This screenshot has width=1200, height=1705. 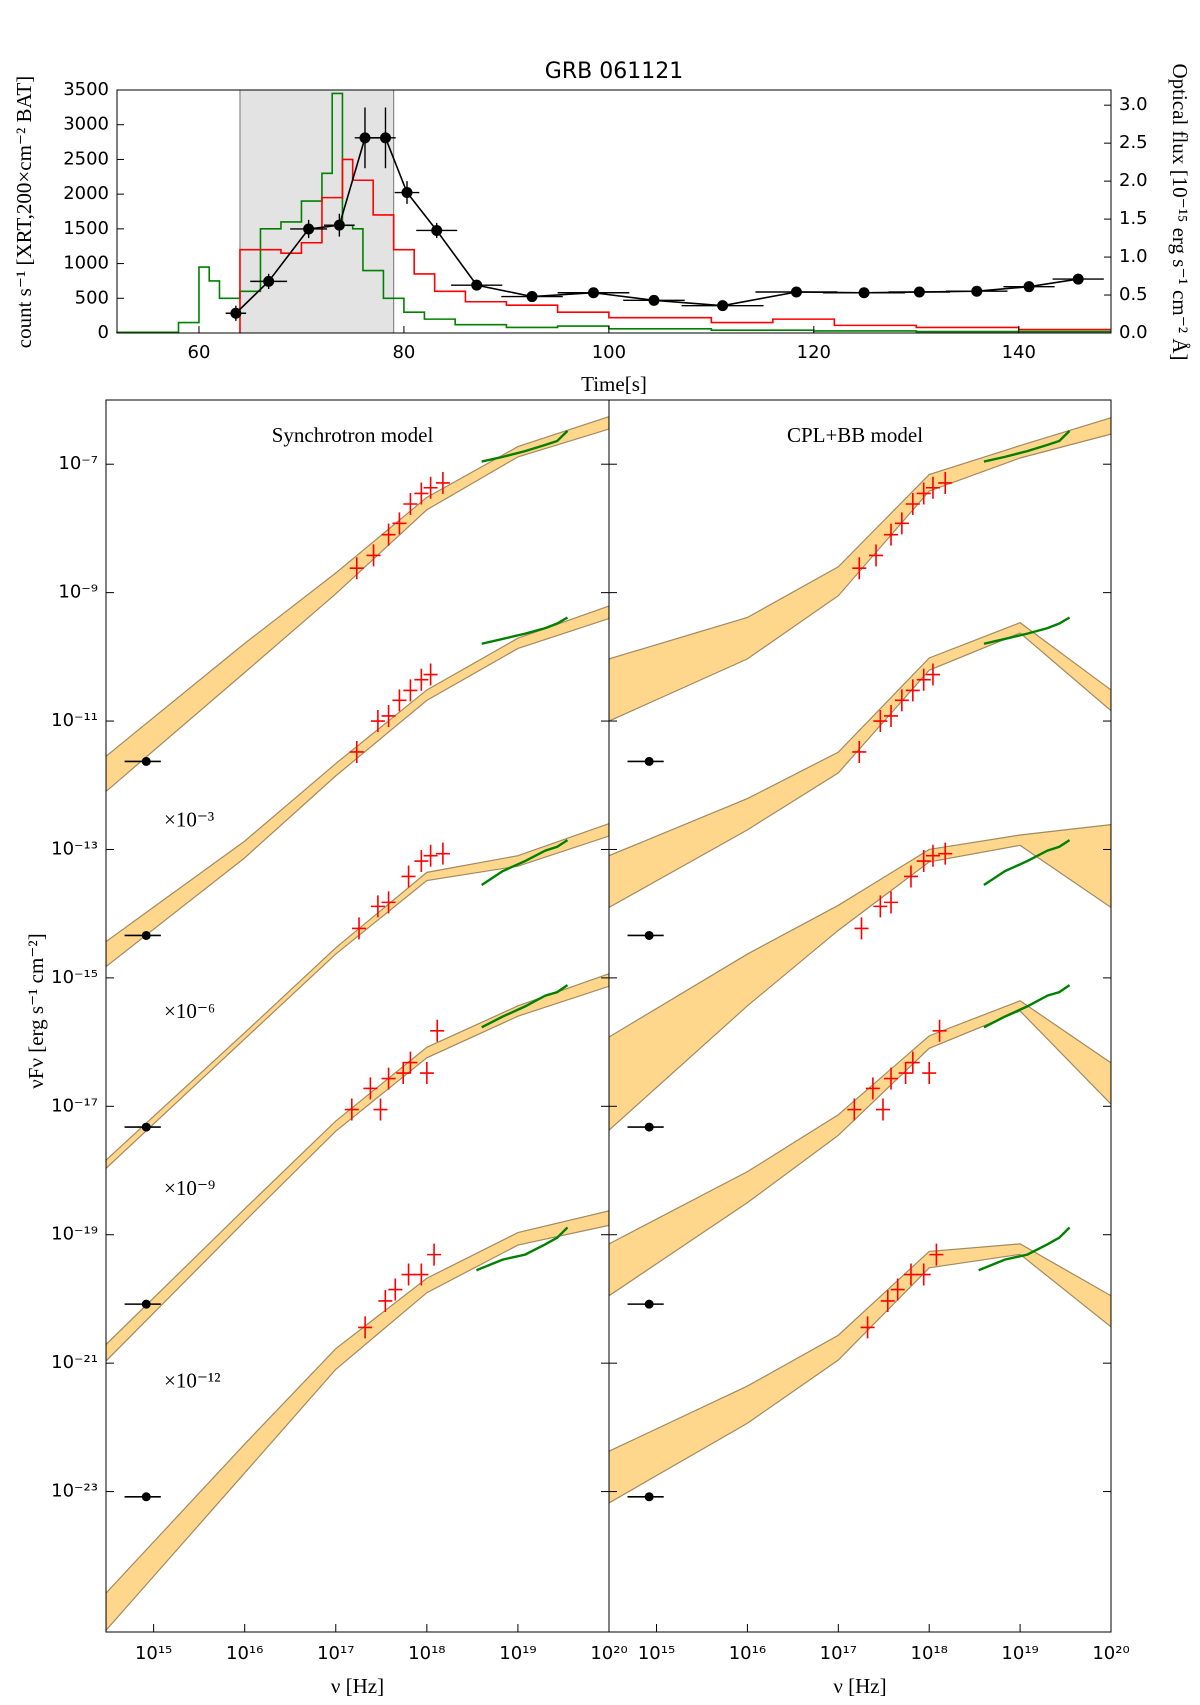 I want to click on x-tick-label: 120, so click(x=814, y=352).